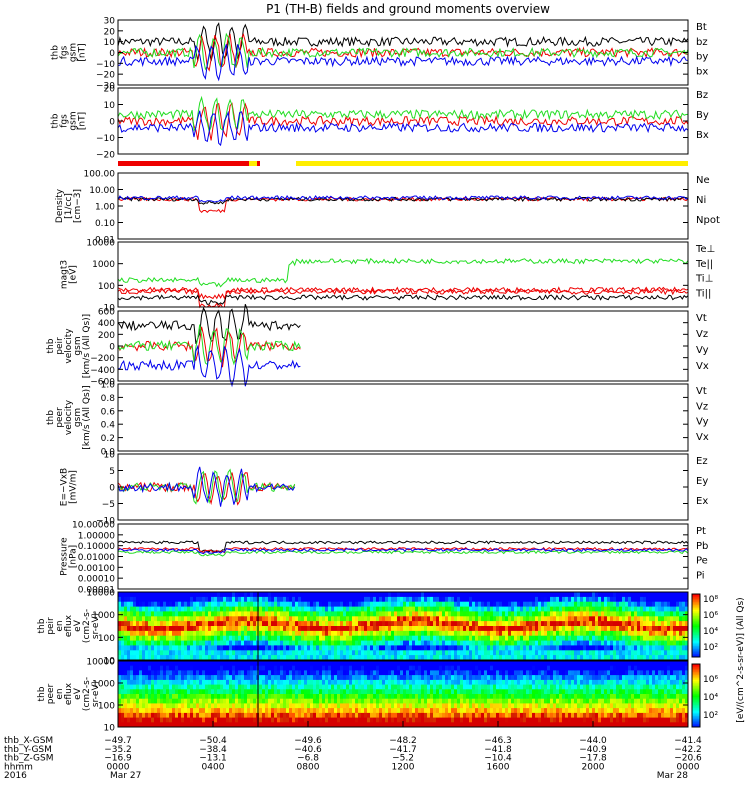 The width and height of the screenshot is (750, 800). Describe the element at coordinates (703, 293) in the screenshot. I see `legend-p4-Ti||: Ti||` at that location.